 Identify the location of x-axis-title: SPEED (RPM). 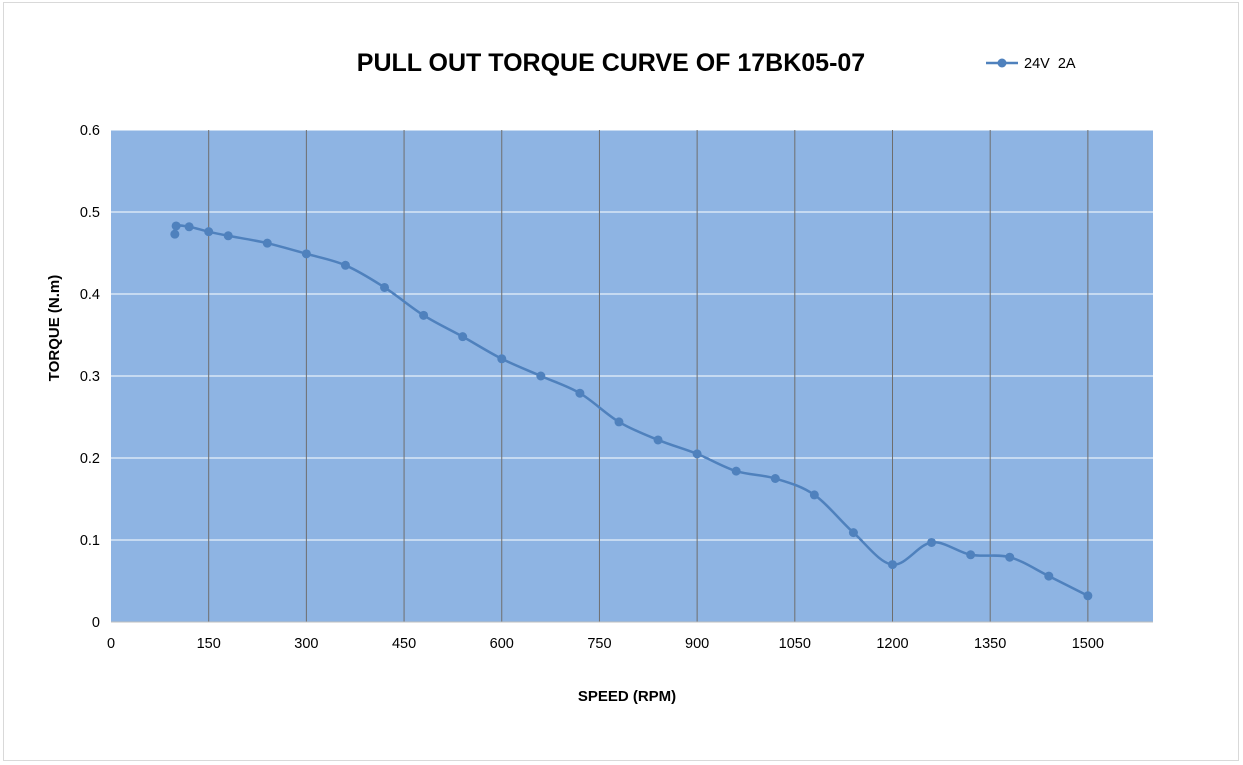
(627, 696).